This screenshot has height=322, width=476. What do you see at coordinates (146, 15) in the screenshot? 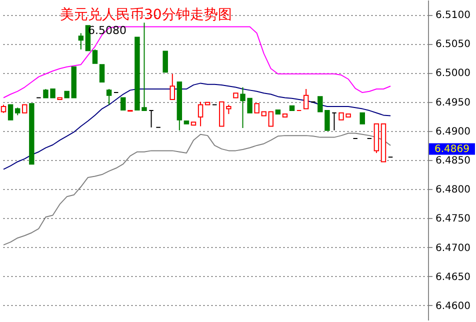
I see `chart-title: 美元兑人民币30分钟走势图` at bounding box center [146, 15].